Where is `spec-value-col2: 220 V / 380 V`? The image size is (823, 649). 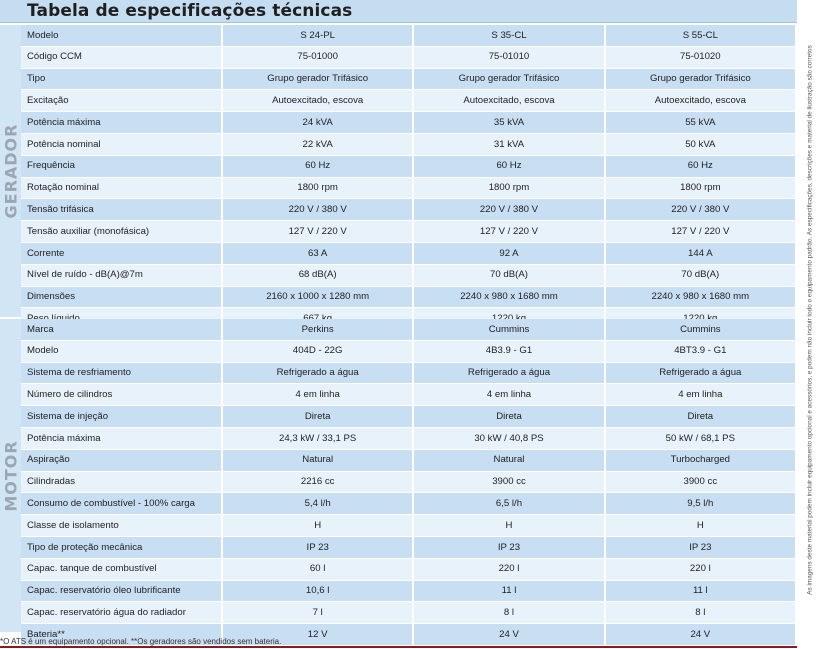 spec-value-col2: 220 V / 380 V is located at coordinates (509, 210).